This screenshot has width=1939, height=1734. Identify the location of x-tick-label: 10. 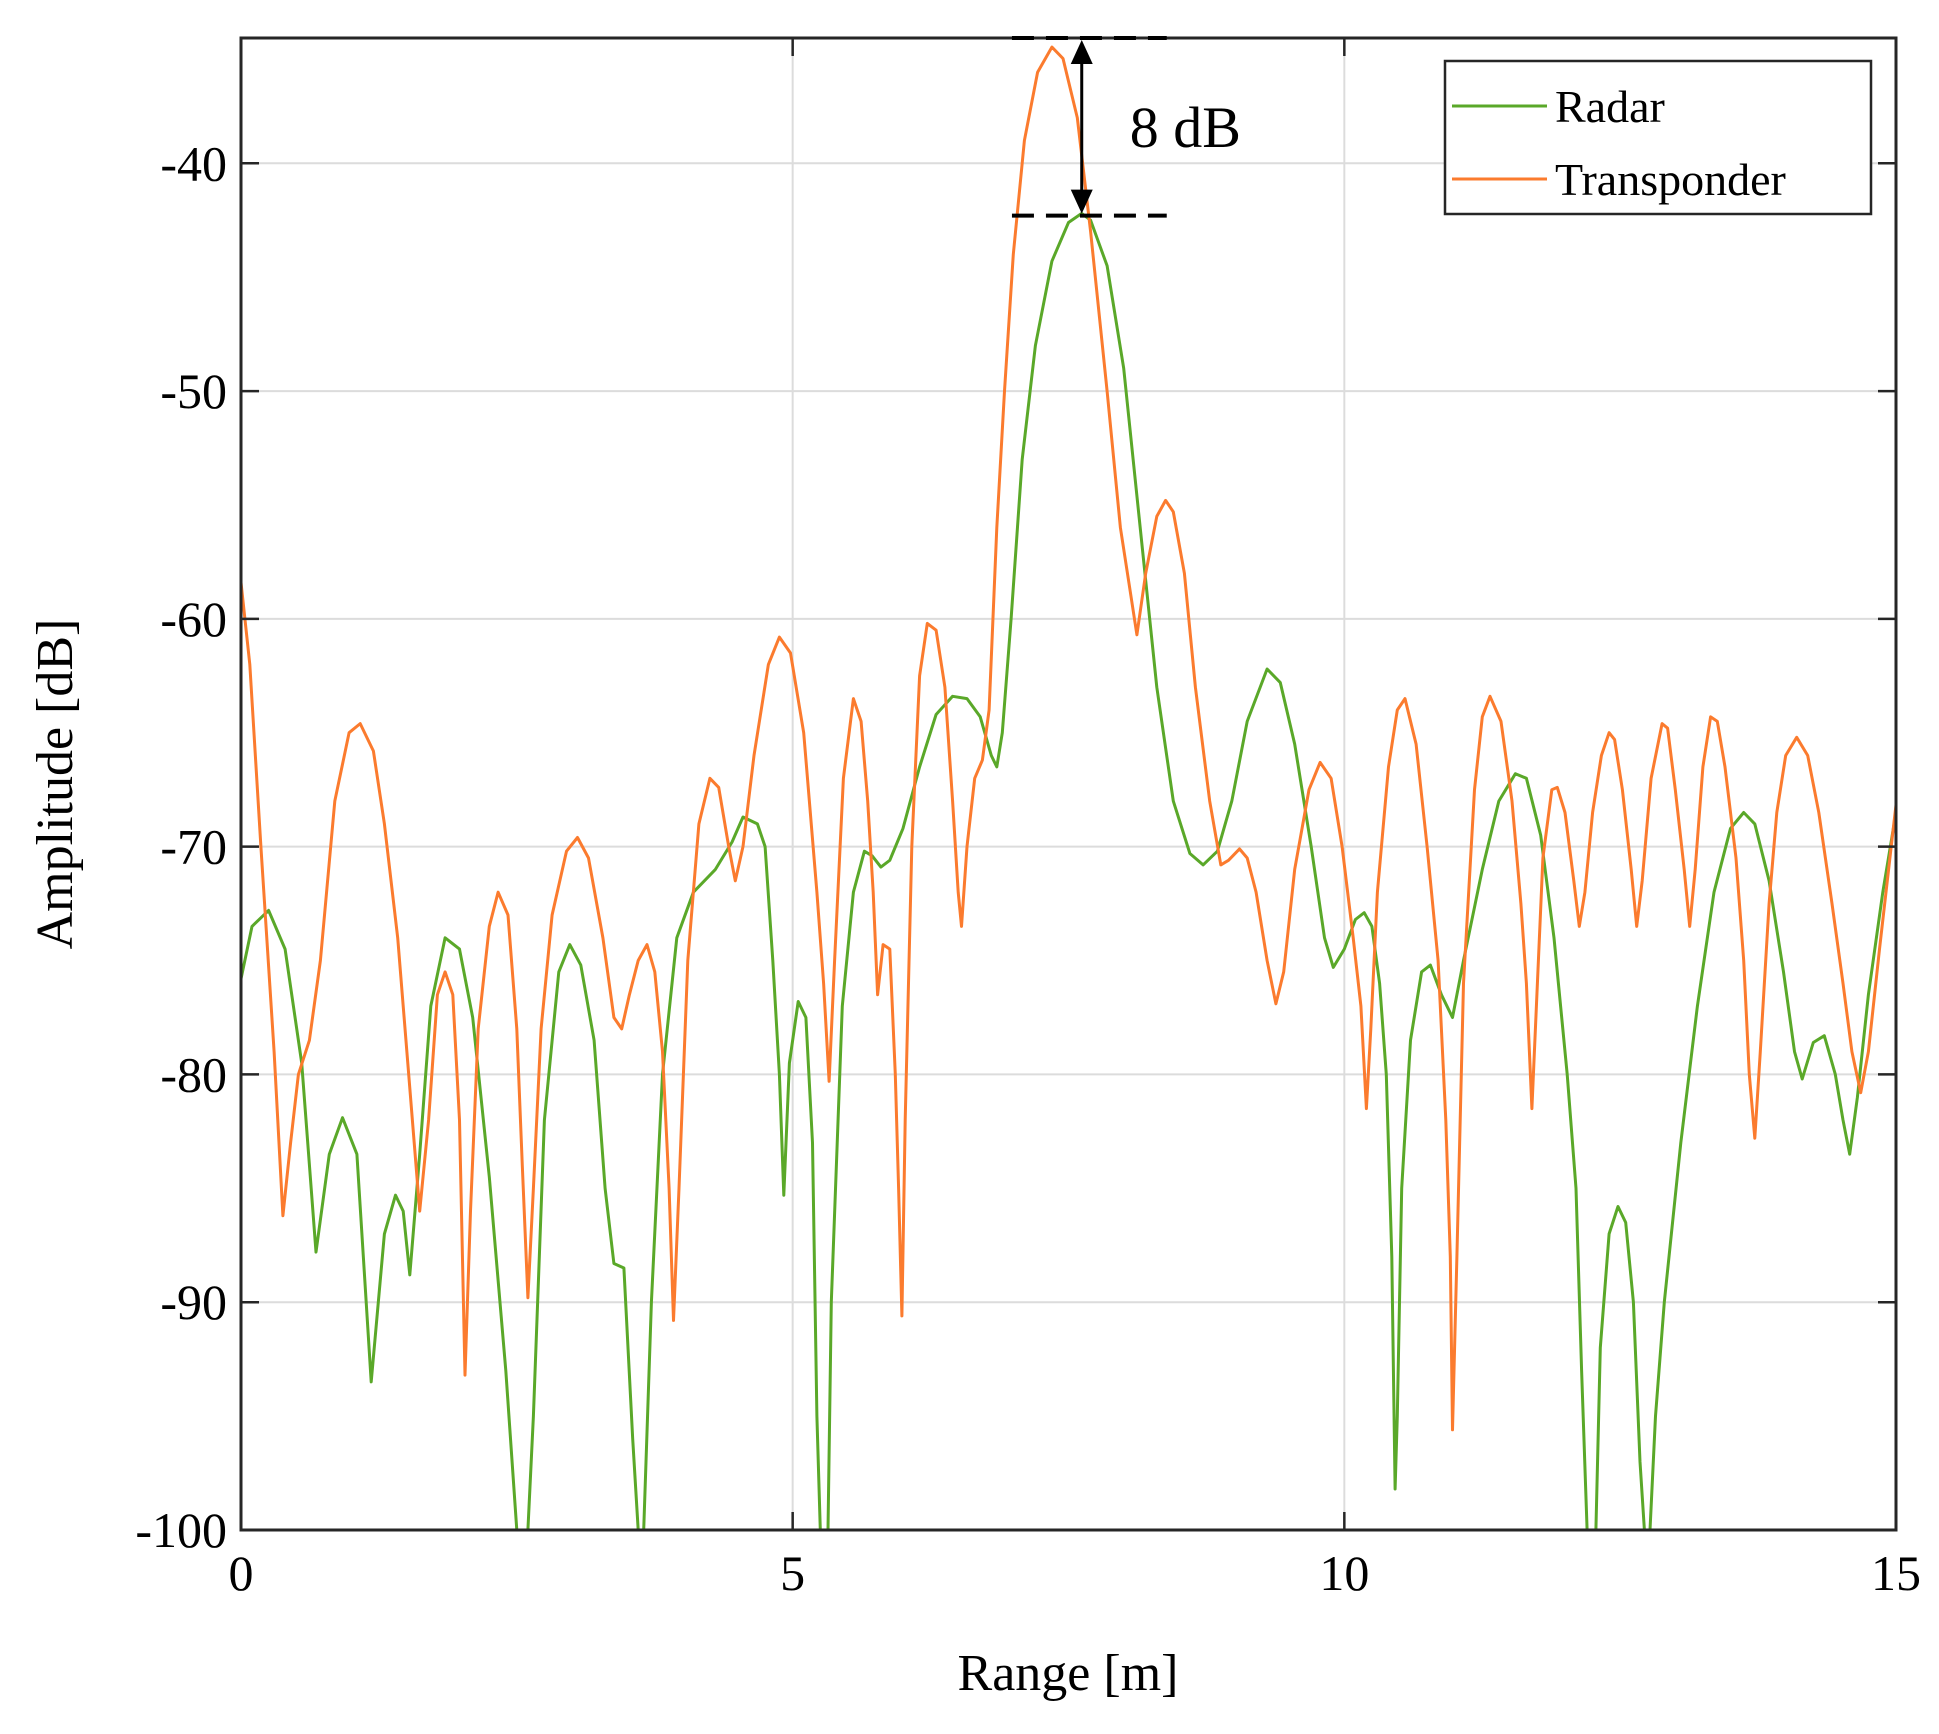
(1344, 1573).